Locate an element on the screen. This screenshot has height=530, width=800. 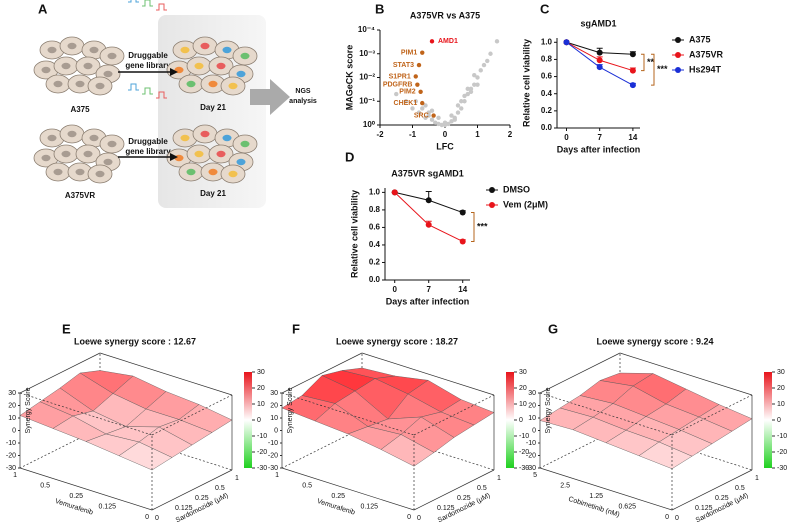
panel-letter: C is located at coordinates (545, 8).